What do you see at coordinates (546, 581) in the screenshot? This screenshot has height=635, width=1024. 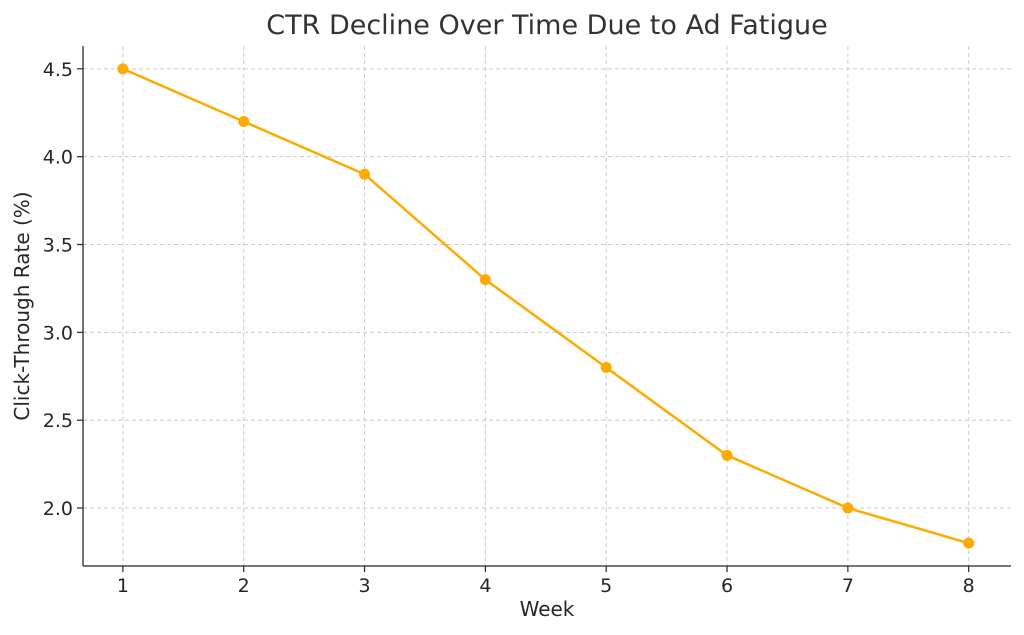 I see `x-axis-ticks: 1 2 3 4 5 6 7 8` at bounding box center [546, 581].